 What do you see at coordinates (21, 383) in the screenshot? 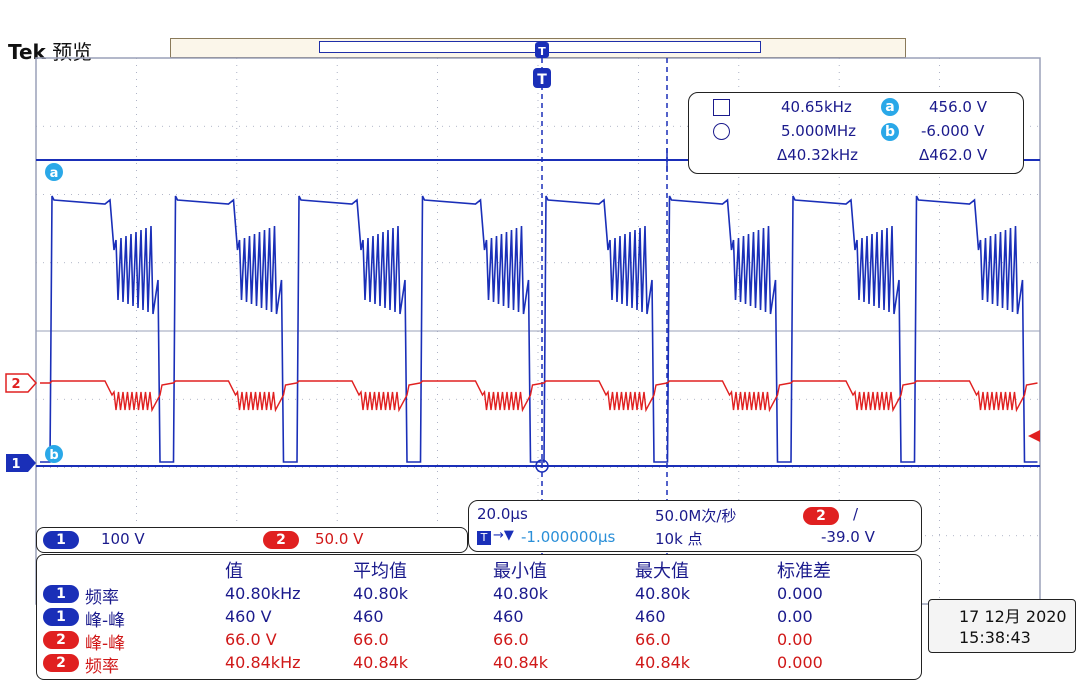
I see `ch2-ground-marker: 2` at bounding box center [21, 383].